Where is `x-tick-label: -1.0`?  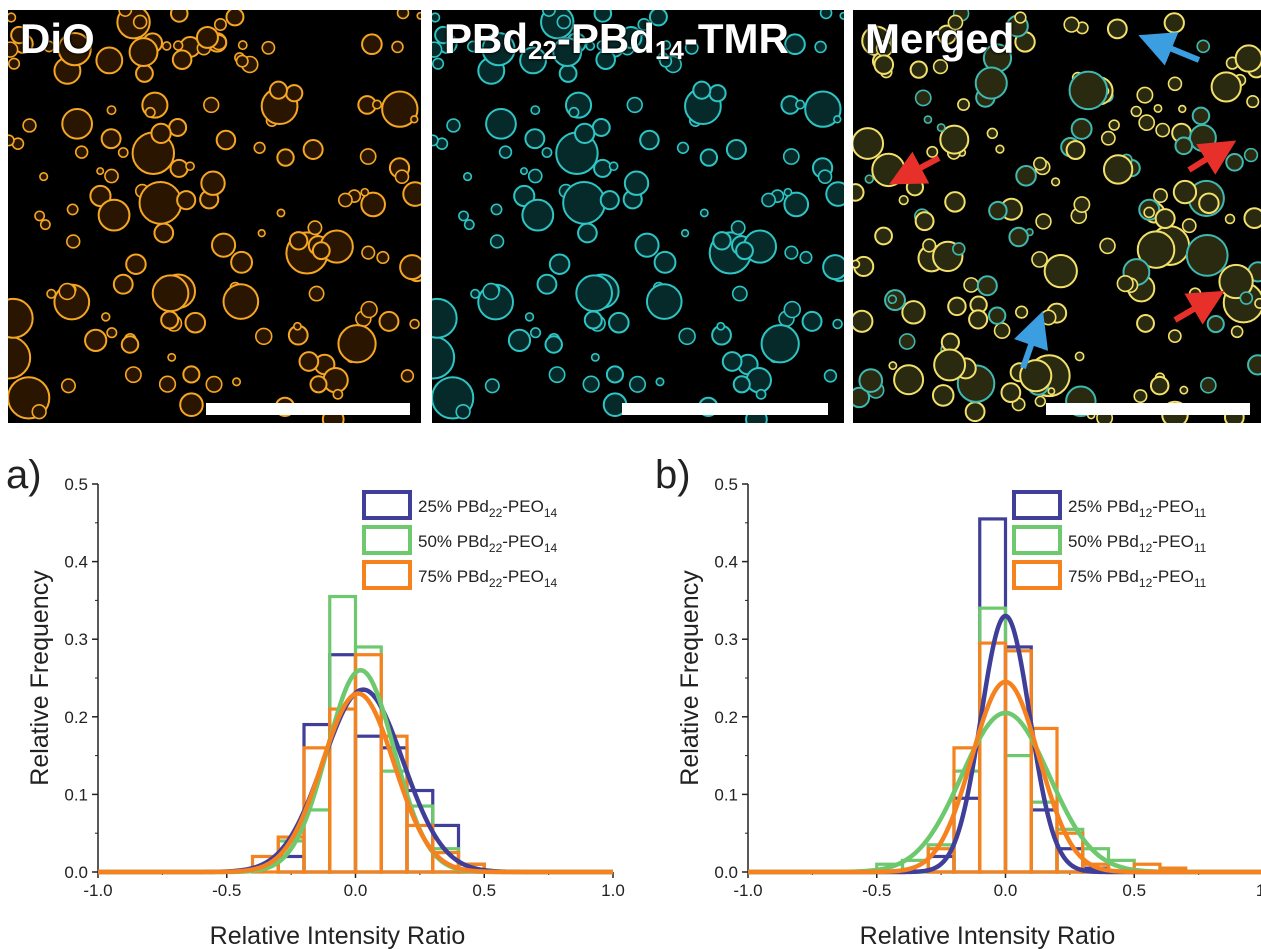 x-tick-label: -1.0 is located at coordinates (97, 890).